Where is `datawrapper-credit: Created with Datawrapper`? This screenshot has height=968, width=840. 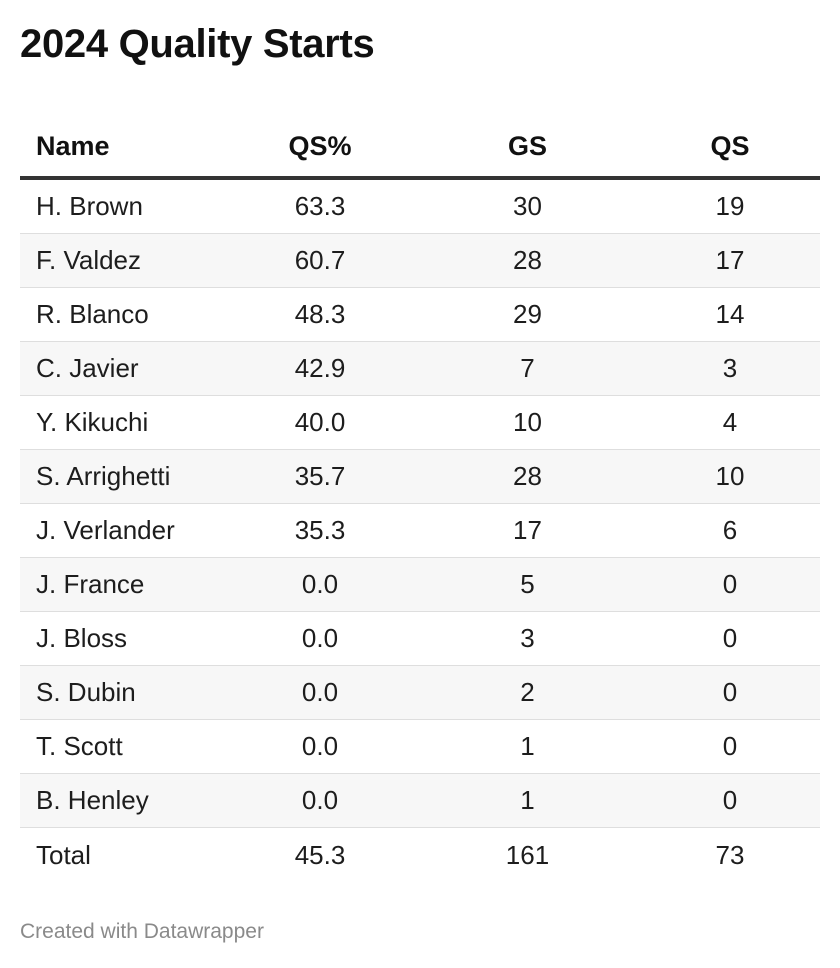
datawrapper-credit: Created with Datawrapper is located at coordinates (142, 931).